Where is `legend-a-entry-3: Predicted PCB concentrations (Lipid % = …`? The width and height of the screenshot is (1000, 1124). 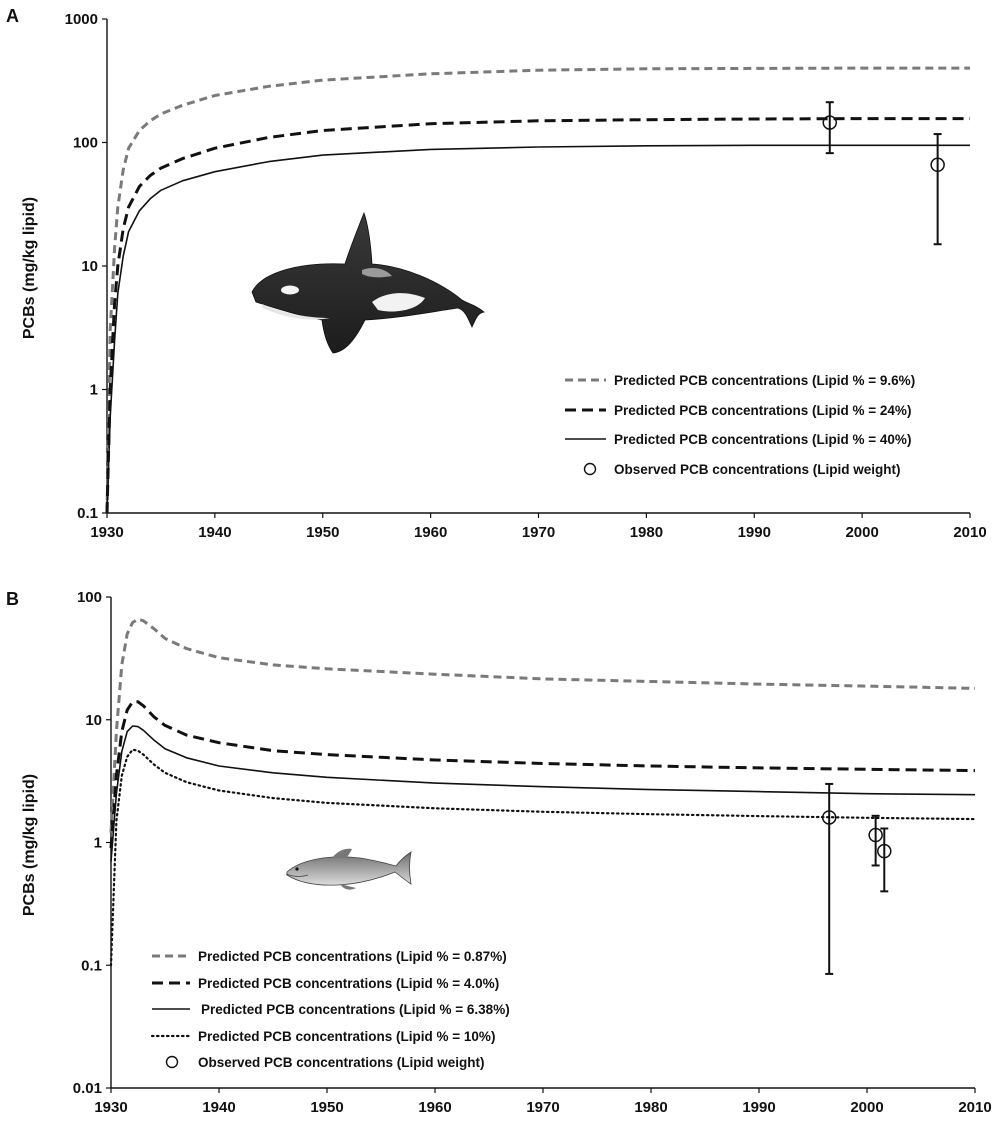 legend-a-entry-3: Predicted PCB concentrations (Lipid % = … is located at coordinates (762, 439).